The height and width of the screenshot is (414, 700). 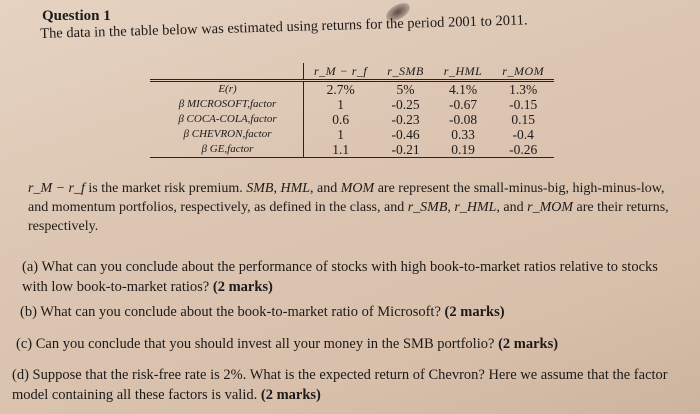 What do you see at coordinates (523, 89) in the screenshot?
I see `cell: 1.3%` at bounding box center [523, 89].